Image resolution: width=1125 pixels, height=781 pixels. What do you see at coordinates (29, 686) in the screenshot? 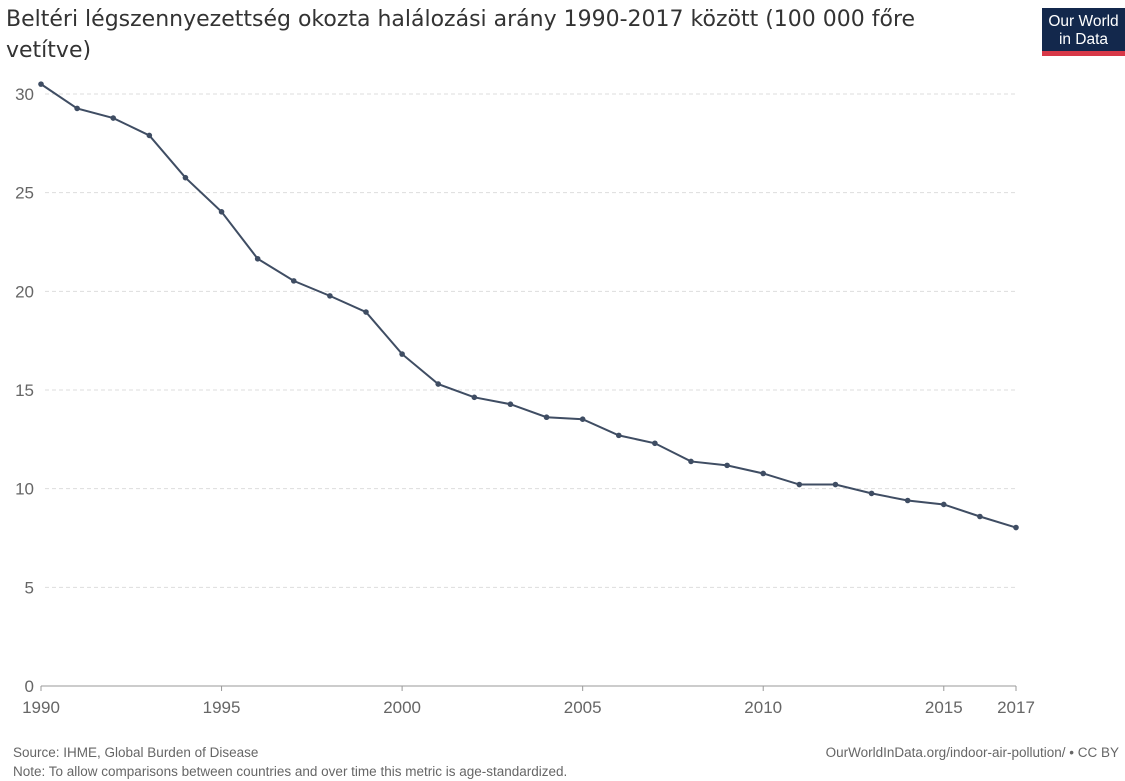
I see `y-tick-label: 0` at bounding box center [29, 686].